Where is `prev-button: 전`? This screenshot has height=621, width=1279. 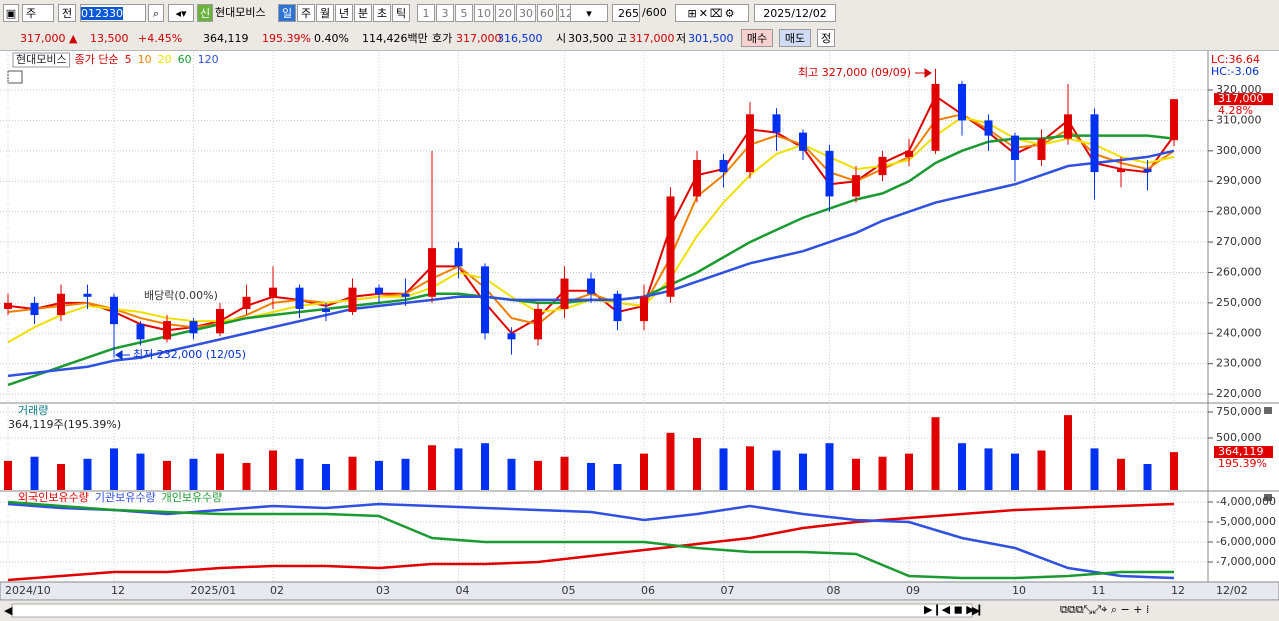 prev-button: 전 is located at coordinates (67, 13).